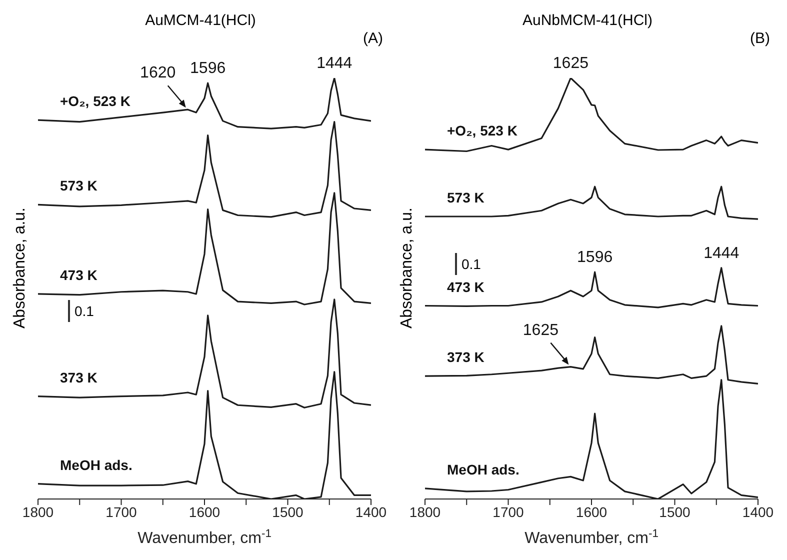 This screenshot has width=787, height=560. What do you see at coordinates (158, 73) in the screenshot?
I see `annotation: 1620` at bounding box center [158, 73].